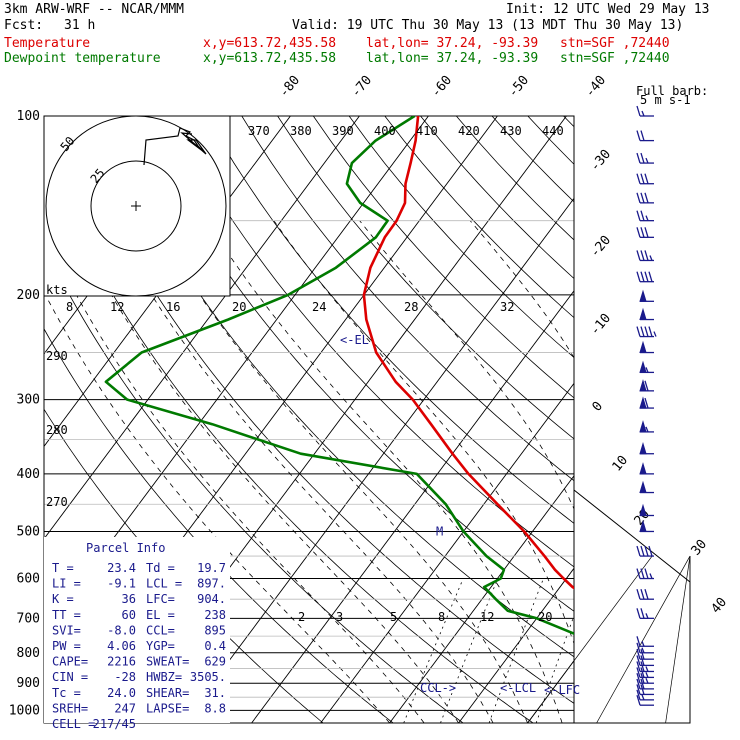 This screenshot has height=740, width=740. Describe the element at coordinates (80, 25) in the screenshot. I see `forecast-hour: 31 h` at that location.